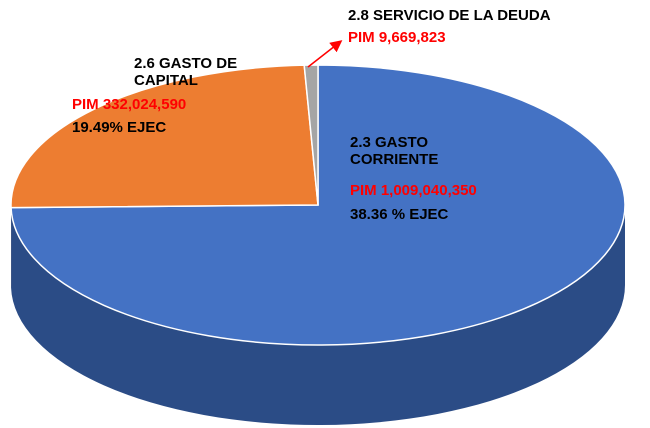 This screenshot has width=650, height=428. I want to click on category-label: 2.3 GASTO CORRIENTE, so click(394, 151).